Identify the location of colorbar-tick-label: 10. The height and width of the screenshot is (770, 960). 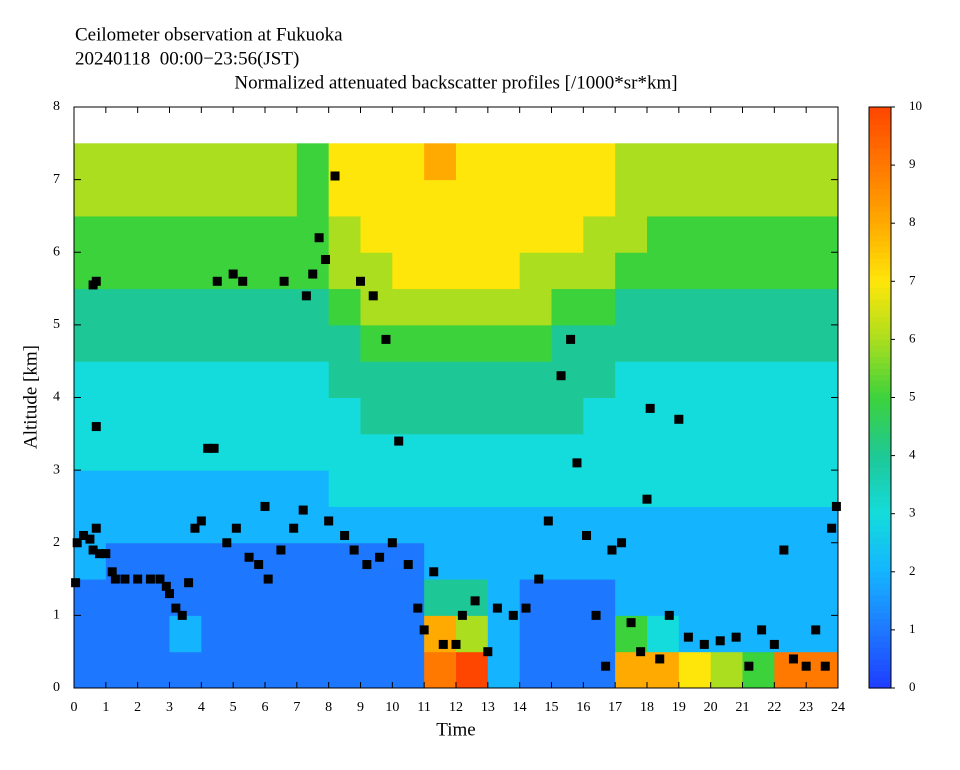
(915, 105).